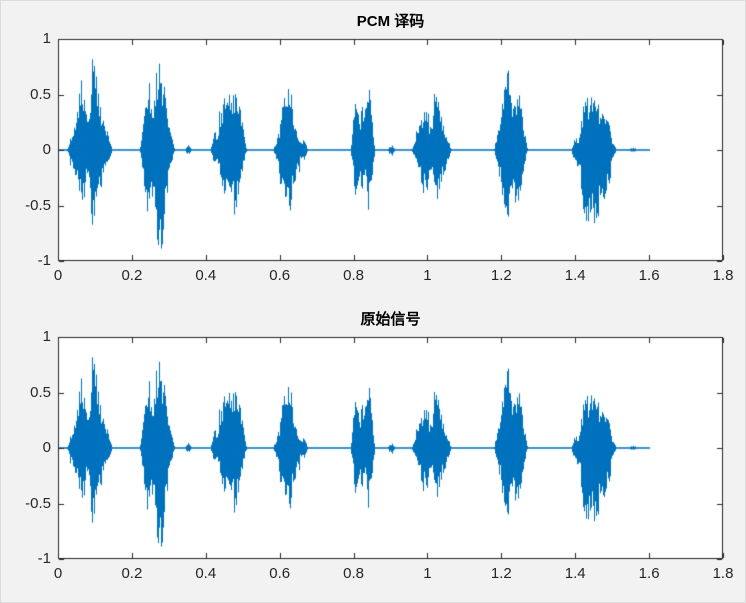  I want to click on chart-title: 原始信号, so click(390, 319).